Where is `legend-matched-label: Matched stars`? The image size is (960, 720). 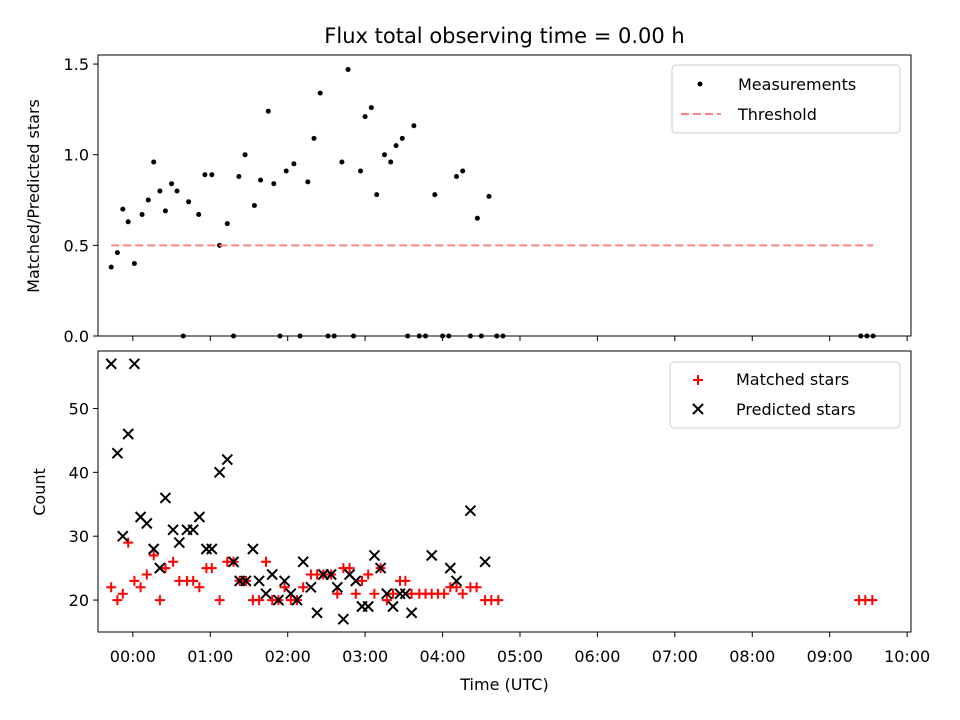
legend-matched-label: Matched stars is located at coordinates (792, 379).